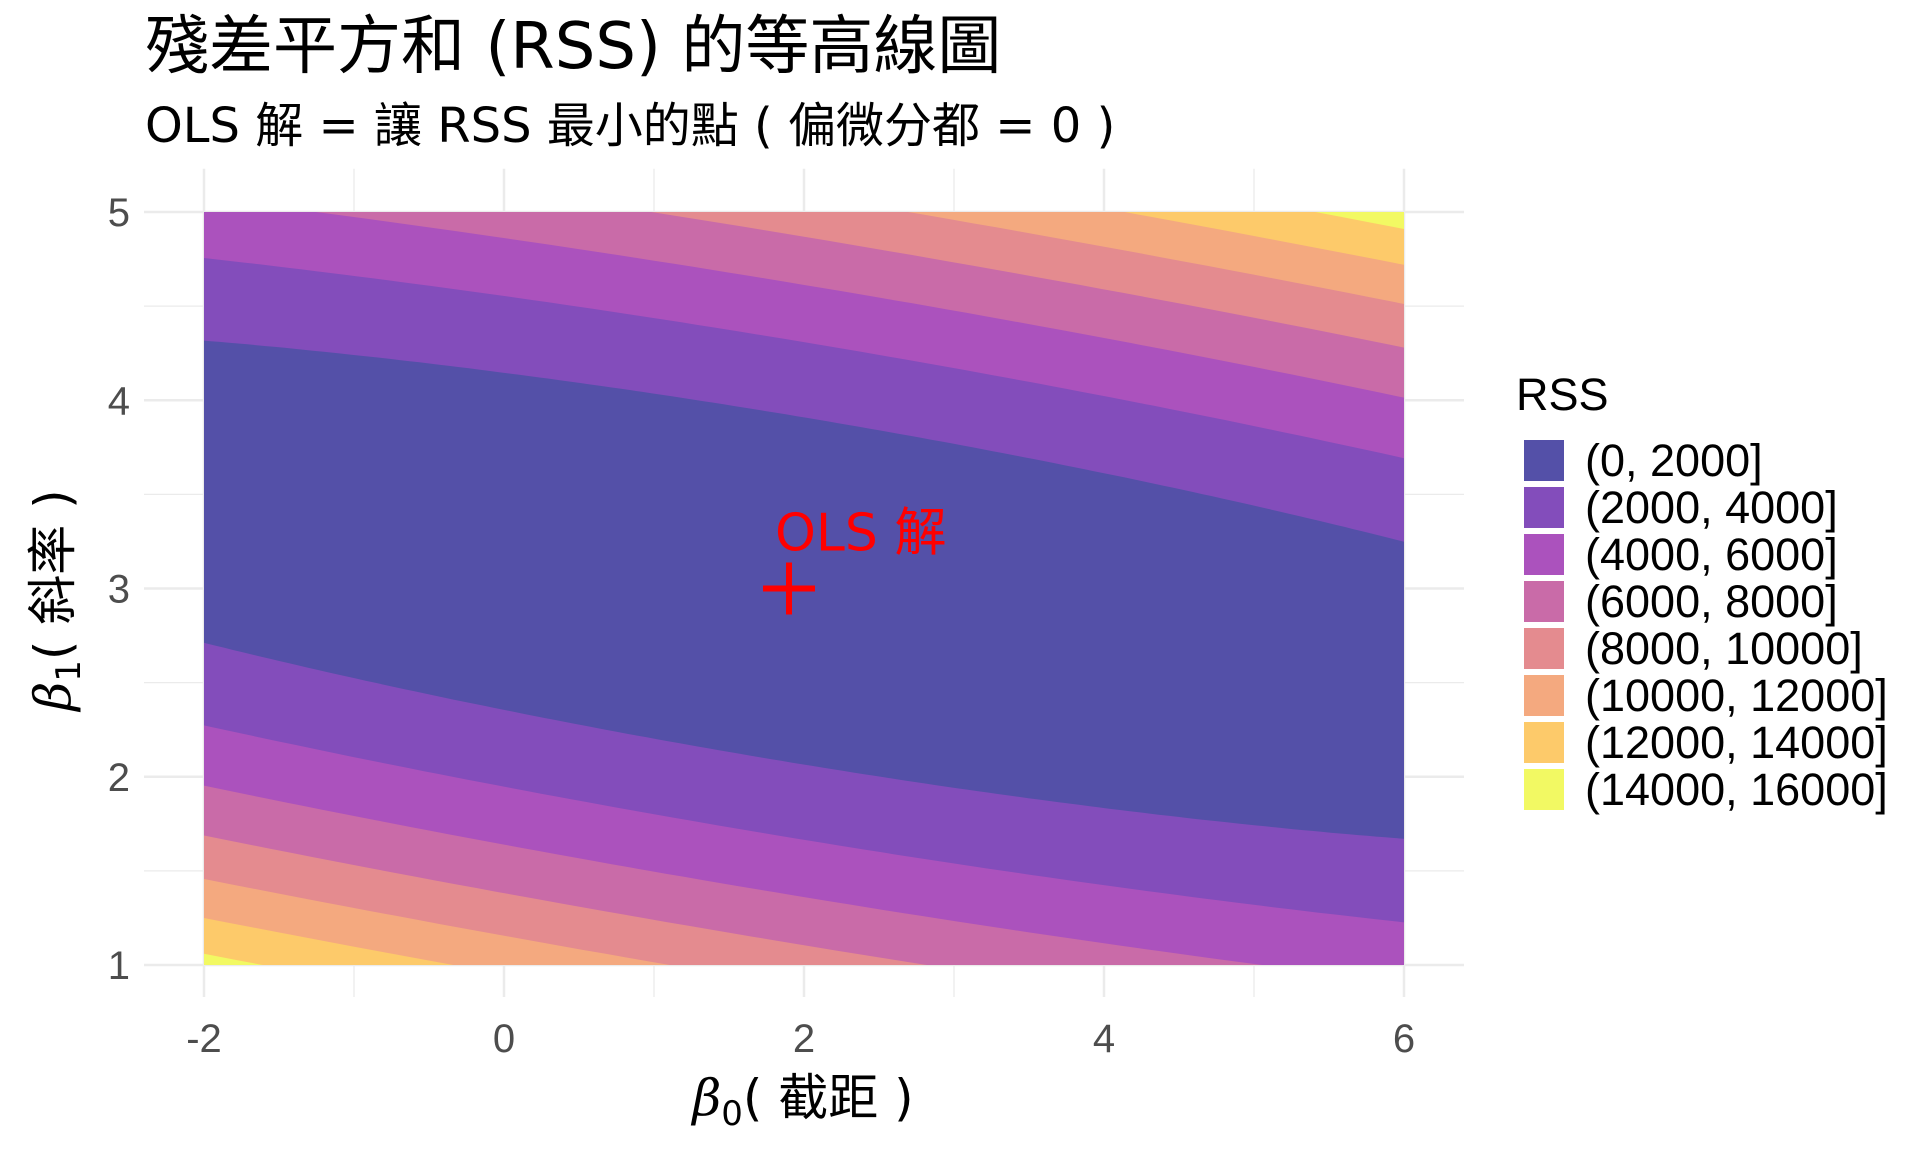  Describe the element at coordinates (119, 213) in the screenshot. I see `y-tick-label: 5` at that location.